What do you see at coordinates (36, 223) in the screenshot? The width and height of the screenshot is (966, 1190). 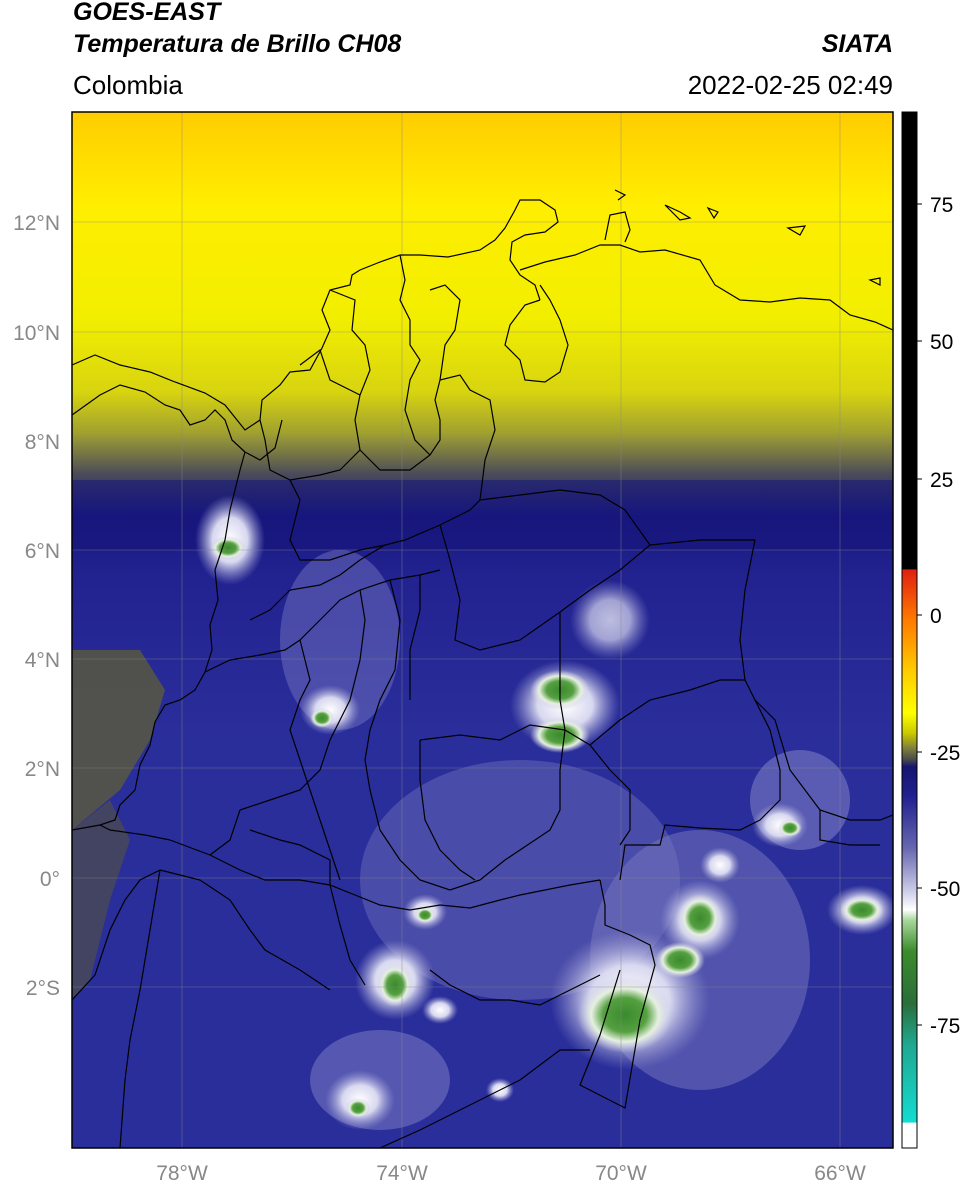 I see `lat-label: 12°N` at bounding box center [36, 223].